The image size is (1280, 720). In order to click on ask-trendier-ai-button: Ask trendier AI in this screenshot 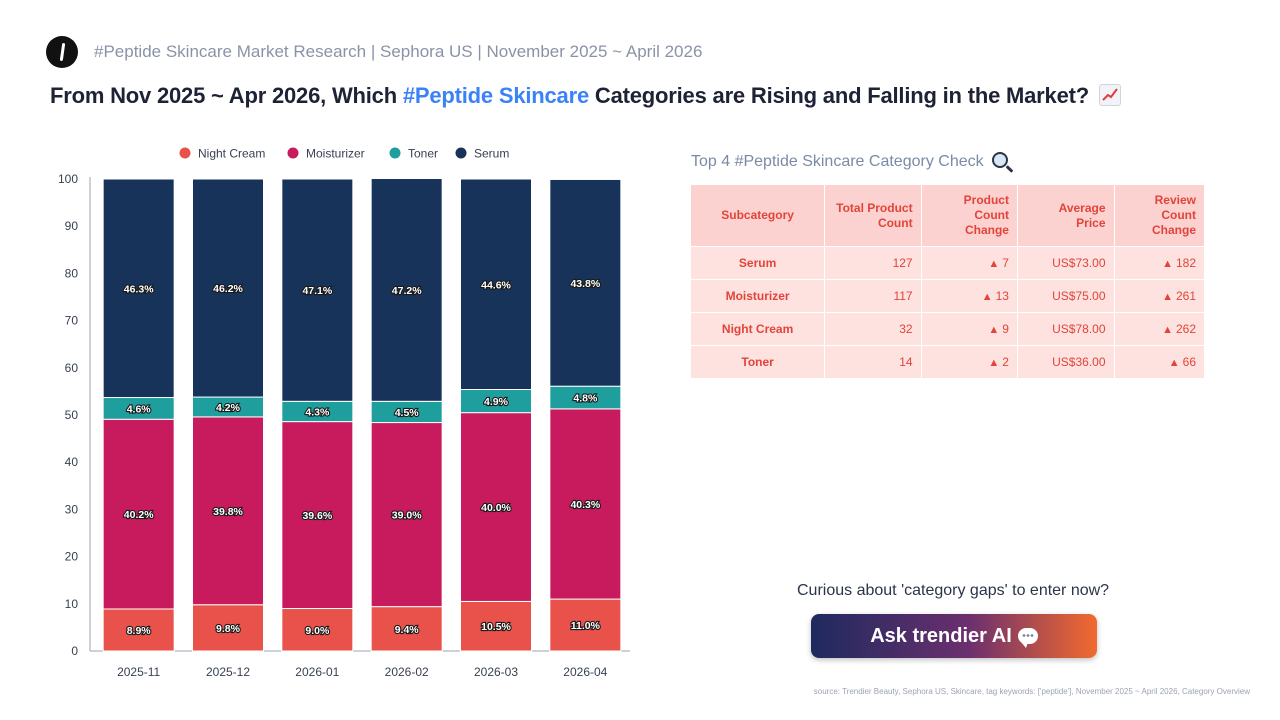, I will do `click(954, 636)`.